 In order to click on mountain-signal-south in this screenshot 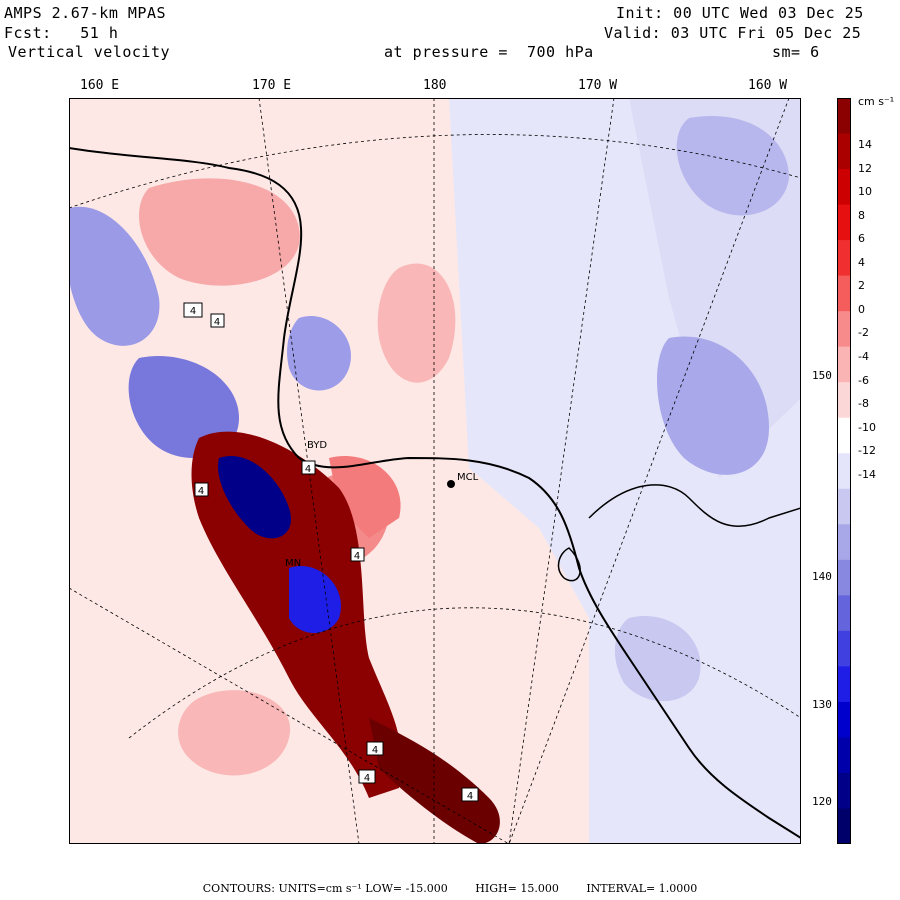, I will do `click(434, 781)`.